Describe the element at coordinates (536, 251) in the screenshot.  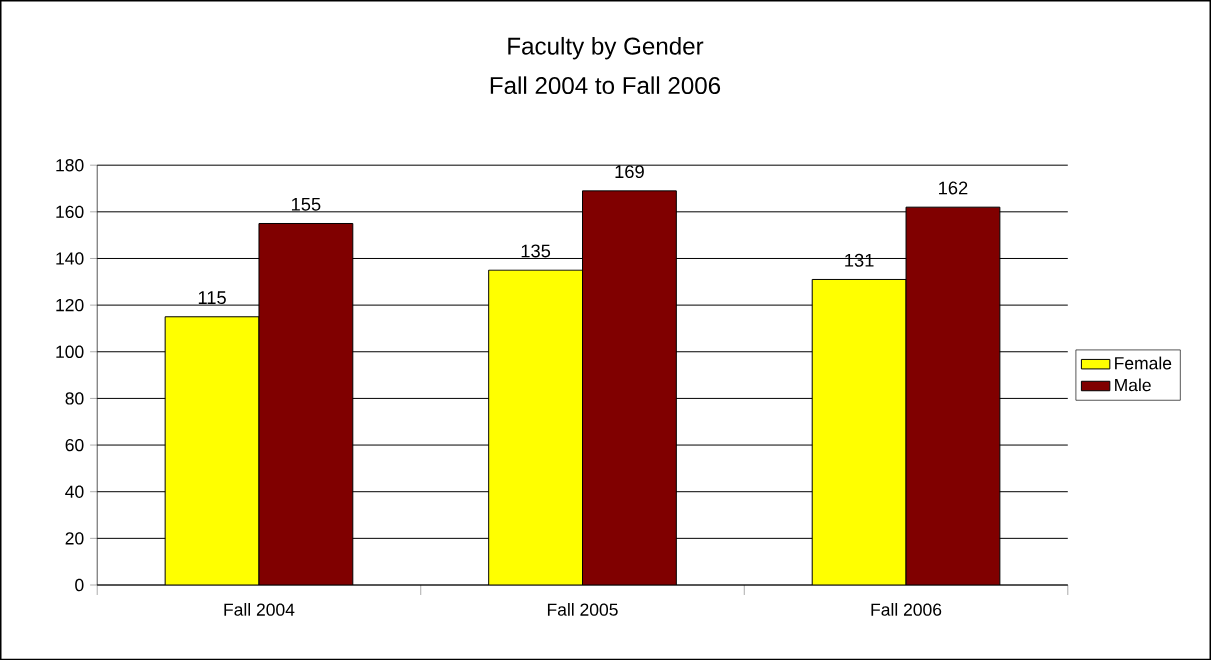
I see `data-label: 135` at that location.